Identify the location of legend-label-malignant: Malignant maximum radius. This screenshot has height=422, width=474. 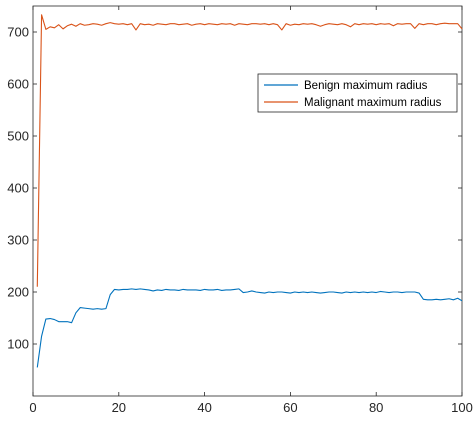
(373, 103).